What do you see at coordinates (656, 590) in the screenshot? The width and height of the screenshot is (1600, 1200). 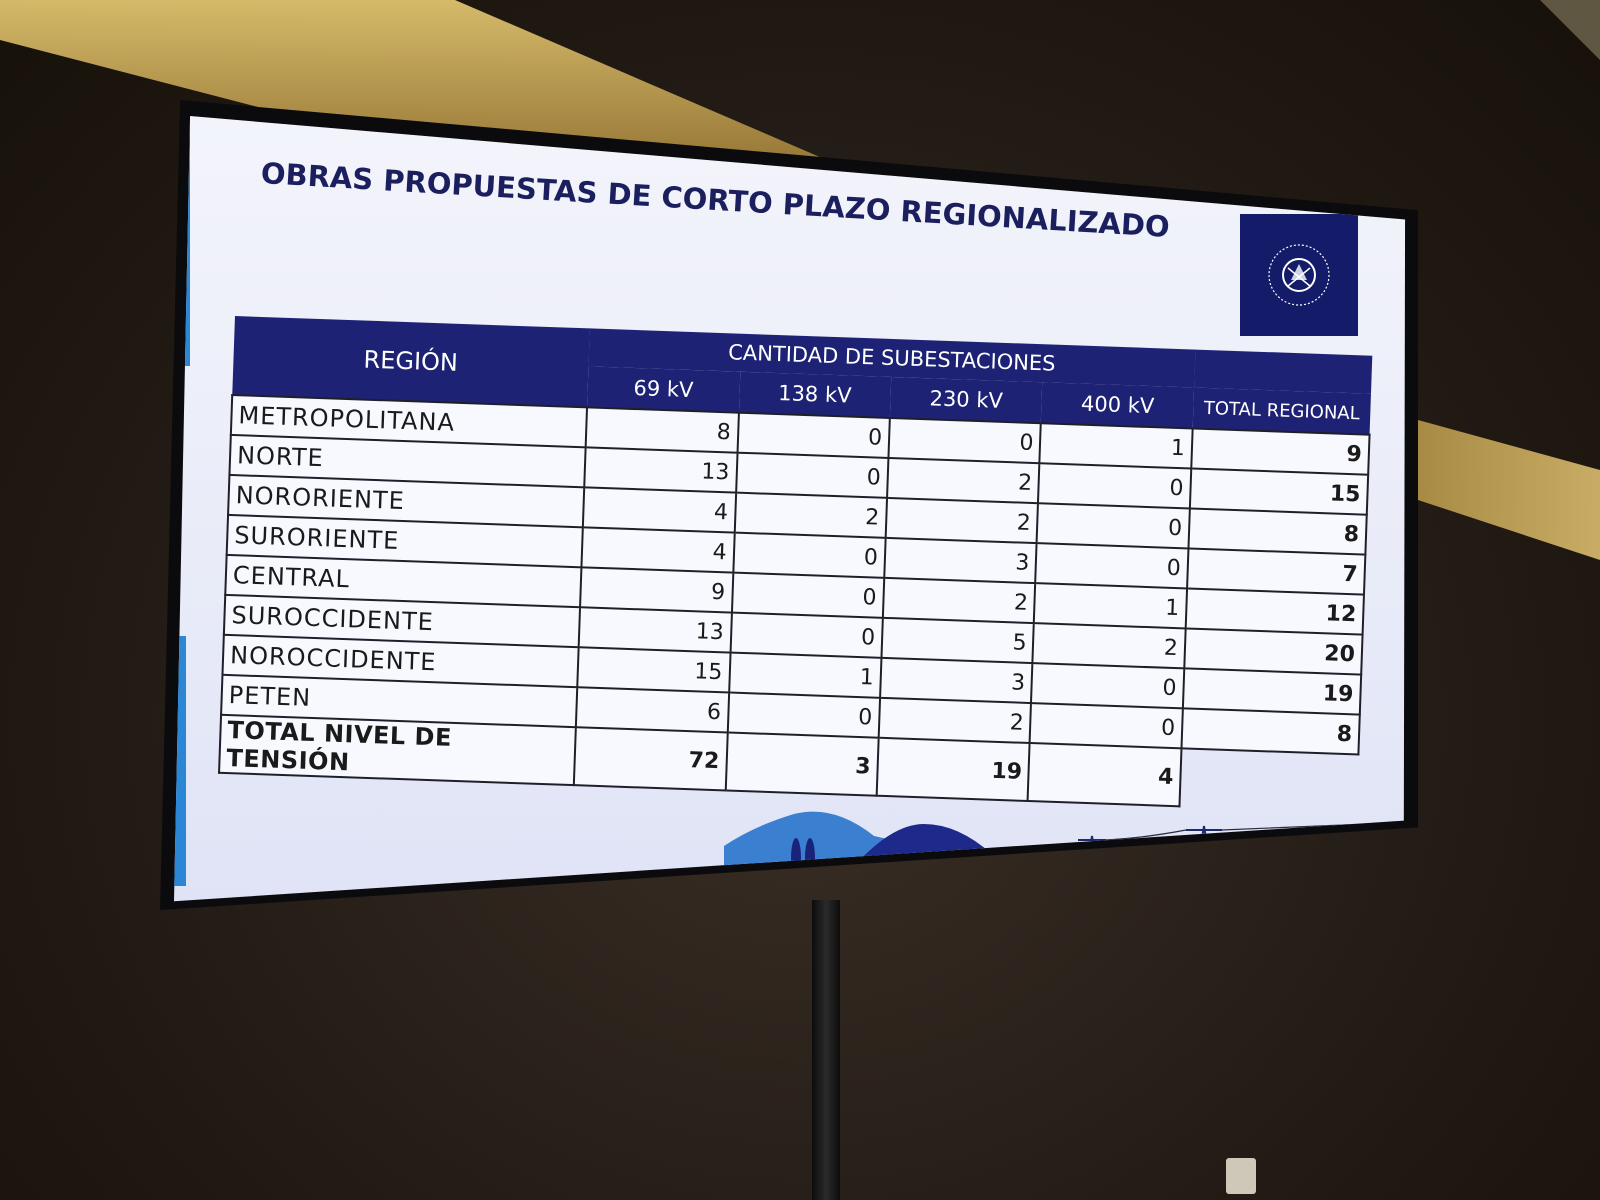 I see `cell-69kv: 9` at bounding box center [656, 590].